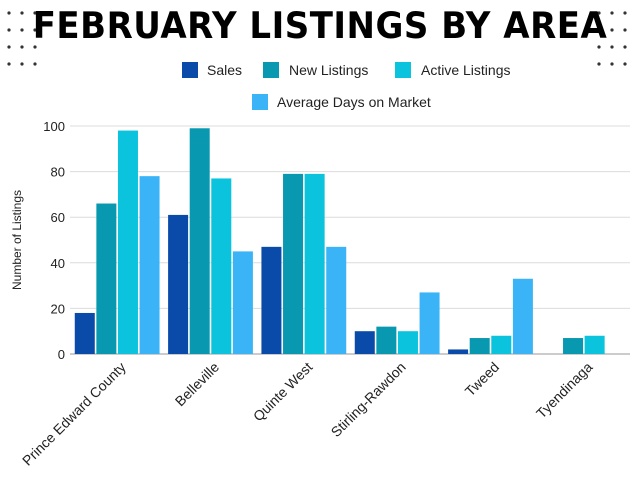  I want to click on bar-prince-edward-county-new-listings, so click(106, 278).